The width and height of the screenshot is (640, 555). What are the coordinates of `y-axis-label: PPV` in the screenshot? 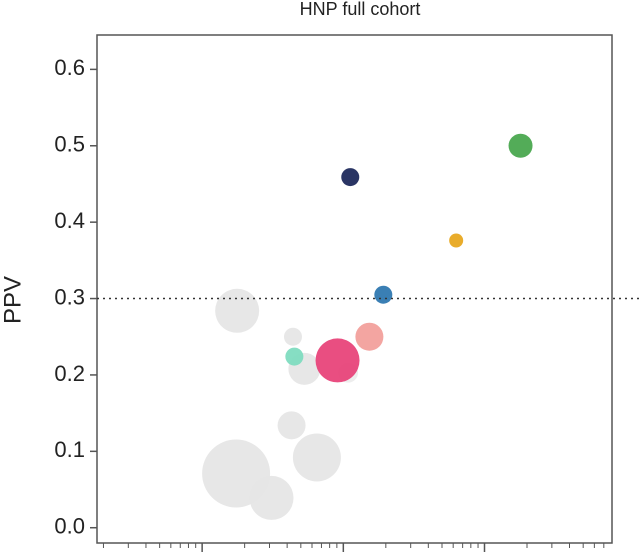 It's located at (13, 300).